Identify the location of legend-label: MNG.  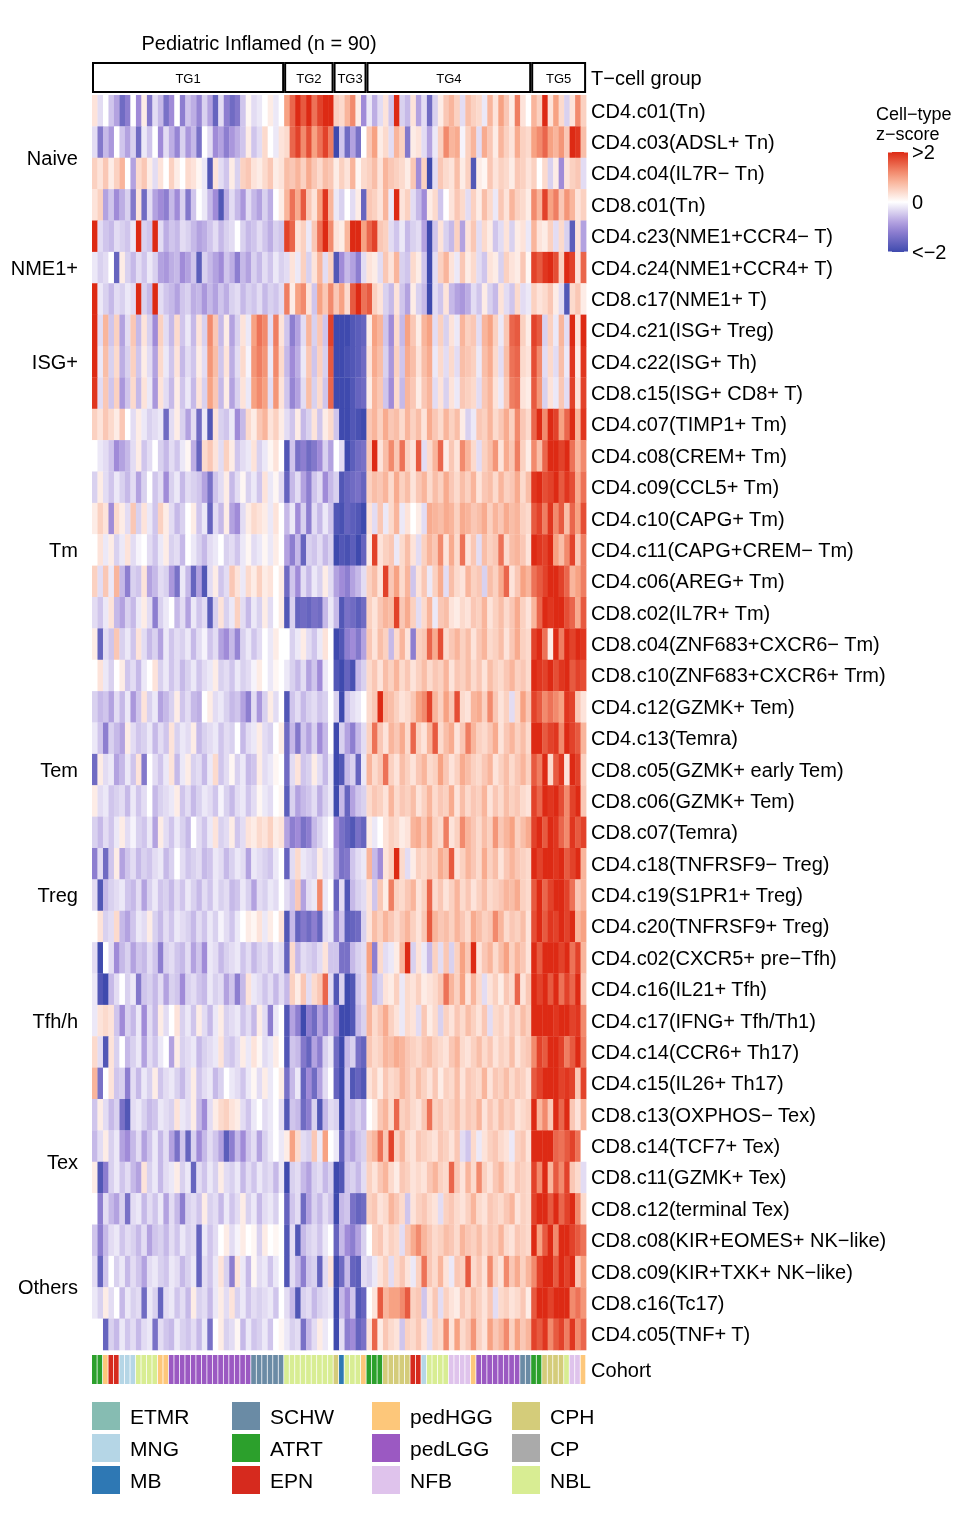
(154, 1448).